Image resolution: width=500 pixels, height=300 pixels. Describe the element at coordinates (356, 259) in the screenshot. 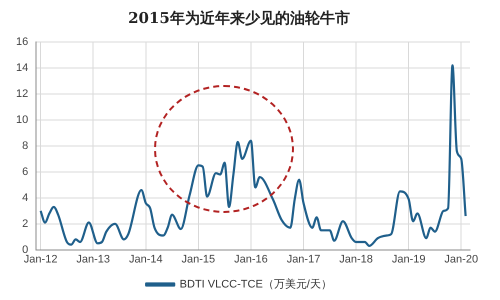

I see `x-tick-label: Jan-18` at that location.